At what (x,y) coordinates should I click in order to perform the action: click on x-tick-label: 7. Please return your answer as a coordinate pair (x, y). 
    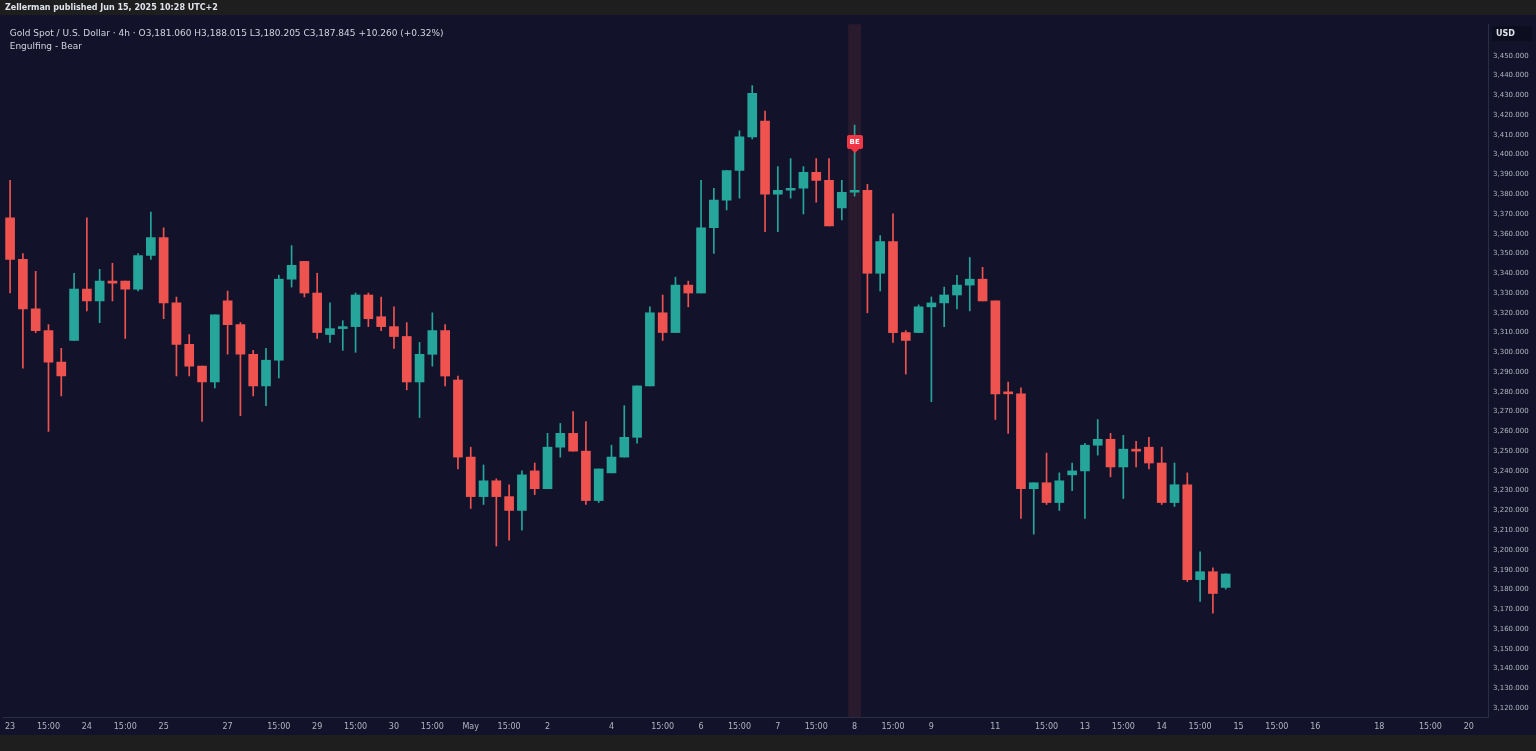
    Looking at the image, I should click on (778, 726).